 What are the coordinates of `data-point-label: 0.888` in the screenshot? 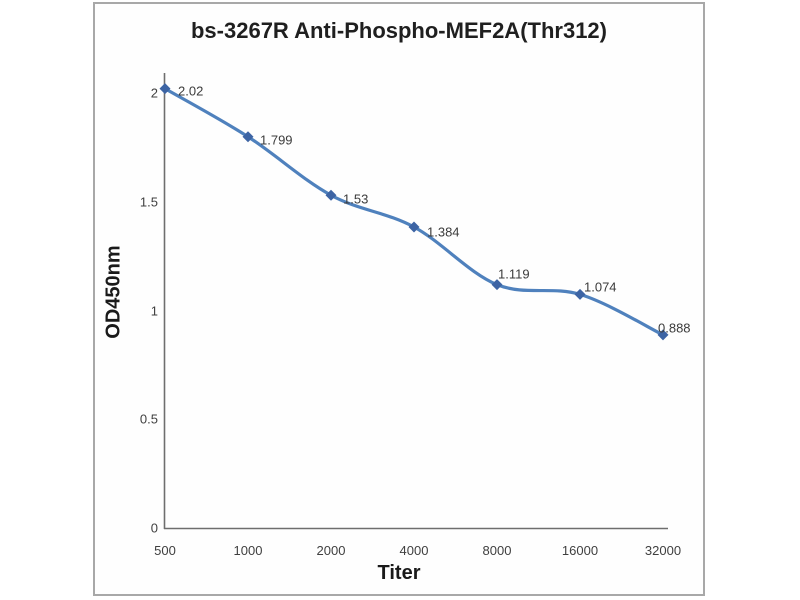 It's located at (674, 328).